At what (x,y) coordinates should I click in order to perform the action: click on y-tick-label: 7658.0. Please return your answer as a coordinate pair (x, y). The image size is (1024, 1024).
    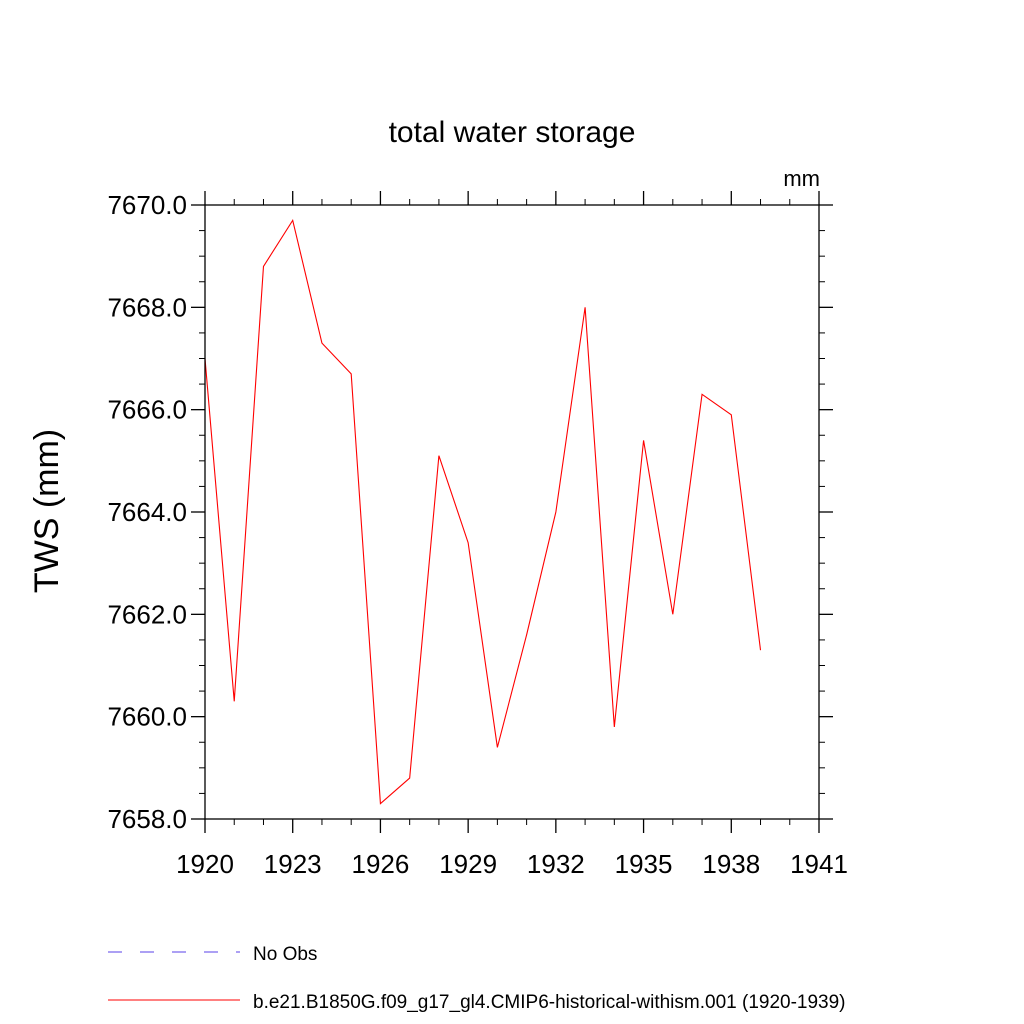
    Looking at the image, I should click on (147, 819).